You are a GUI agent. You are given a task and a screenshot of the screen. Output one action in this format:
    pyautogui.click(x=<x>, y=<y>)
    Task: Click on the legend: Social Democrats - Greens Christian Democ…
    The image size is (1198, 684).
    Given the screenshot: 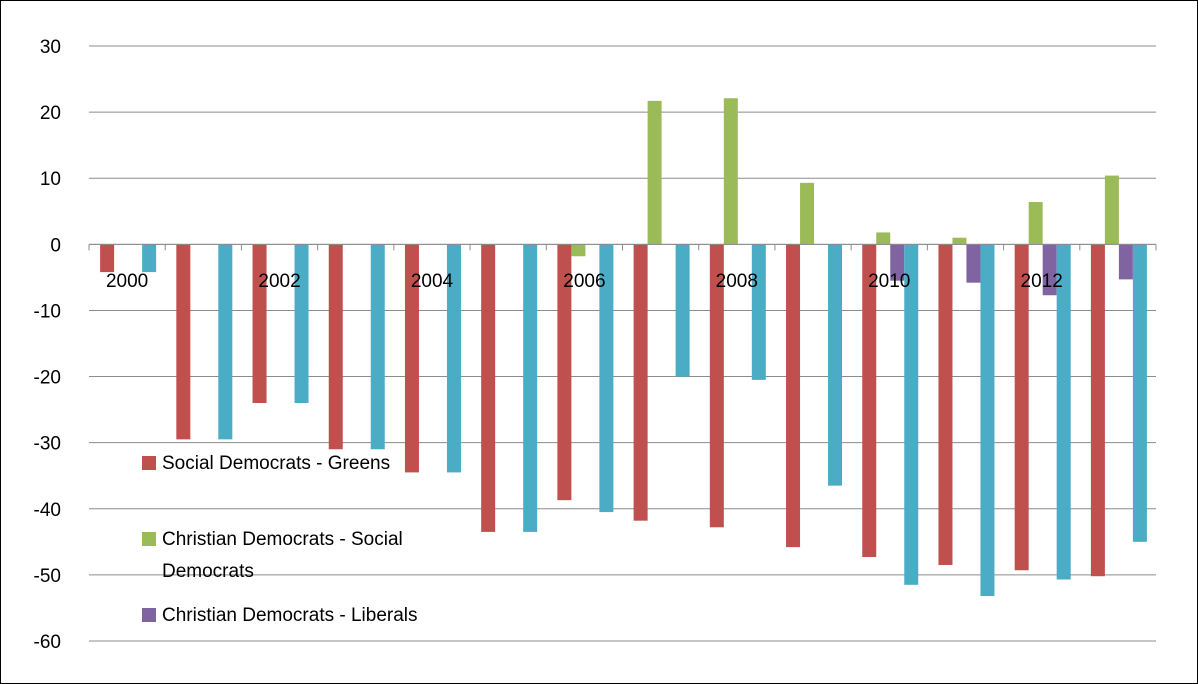 What is the action you would take?
    pyautogui.click(x=280, y=539)
    